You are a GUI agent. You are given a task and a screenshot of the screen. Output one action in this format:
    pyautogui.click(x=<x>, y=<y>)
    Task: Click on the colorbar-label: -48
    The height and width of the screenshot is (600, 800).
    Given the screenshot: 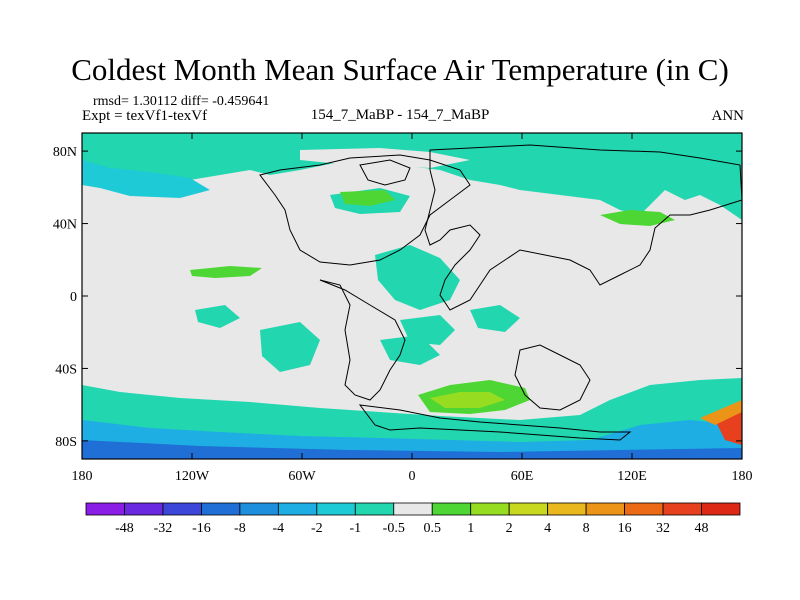 What is the action you would take?
    pyautogui.click(x=124, y=528)
    